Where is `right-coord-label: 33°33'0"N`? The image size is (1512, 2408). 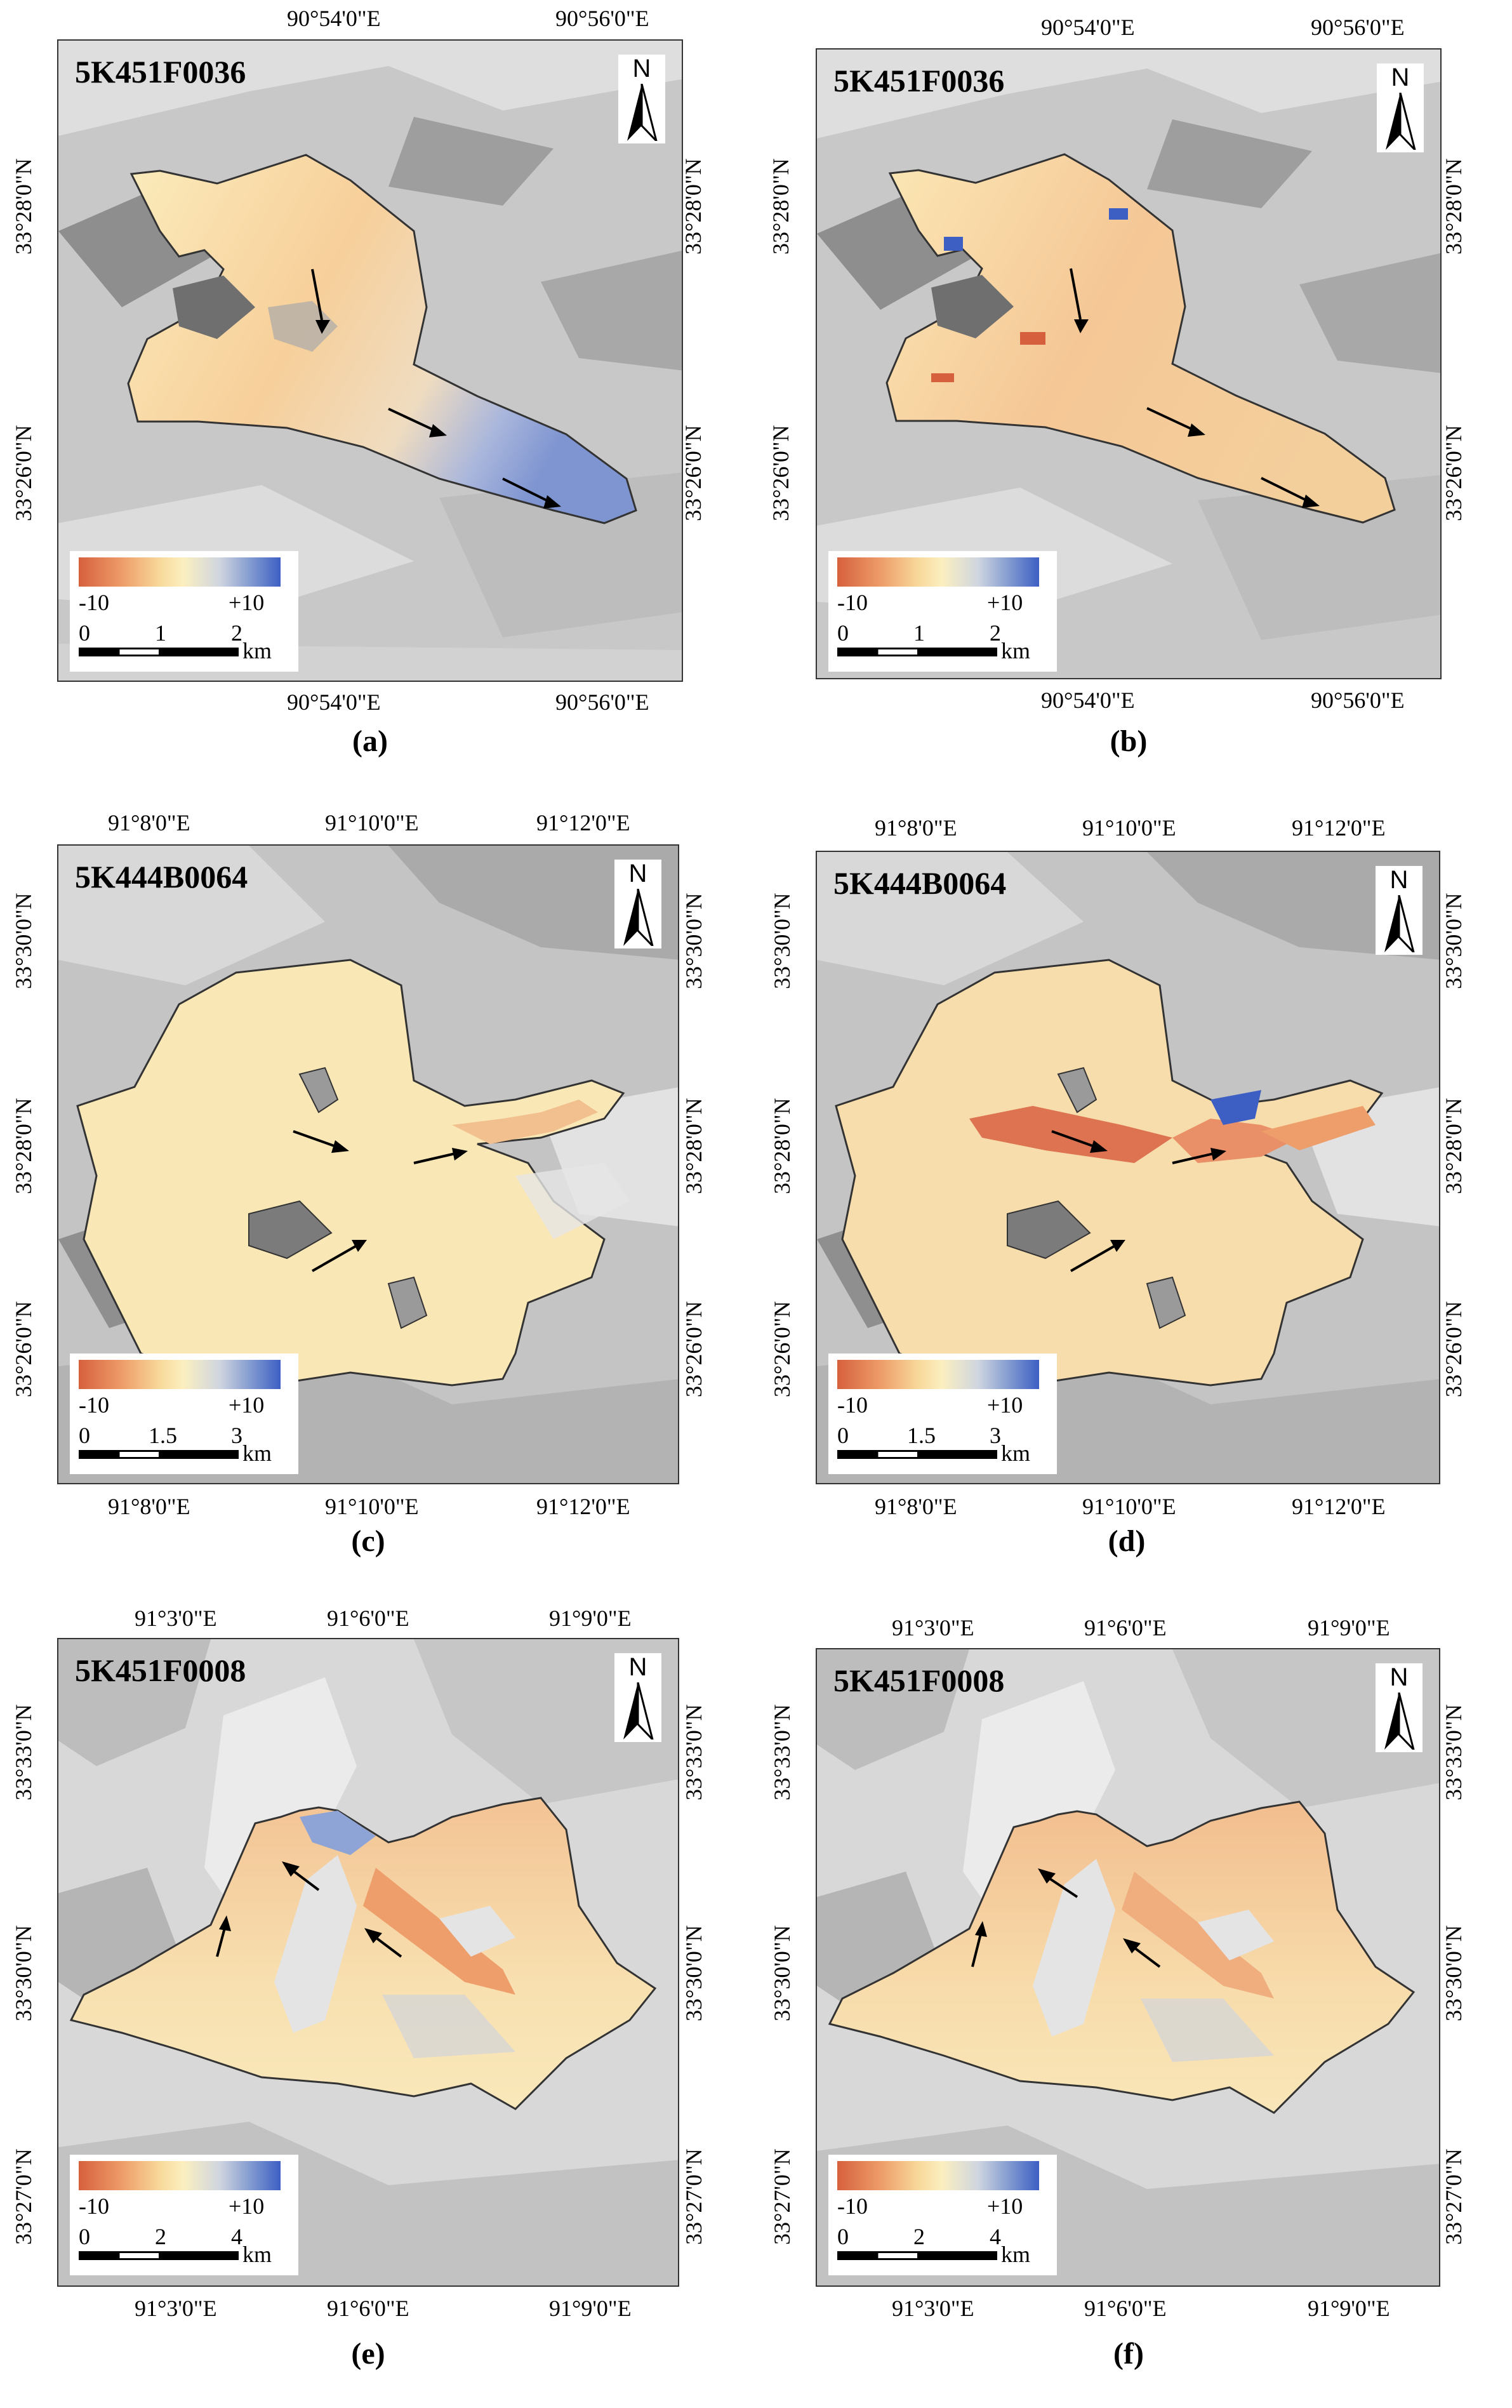 right-coord-label: 33°33'0"N is located at coordinates (693, 1752).